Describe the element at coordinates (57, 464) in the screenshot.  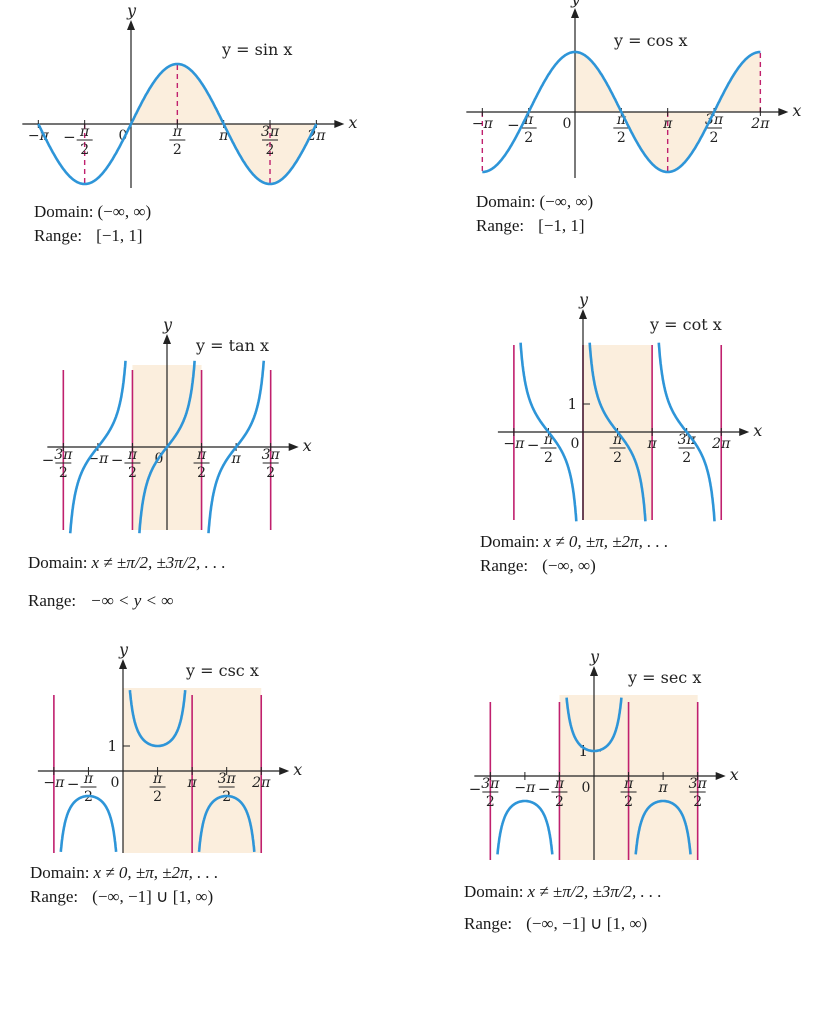
I see `tan-x-tick-label-0: −3π 2` at that location.